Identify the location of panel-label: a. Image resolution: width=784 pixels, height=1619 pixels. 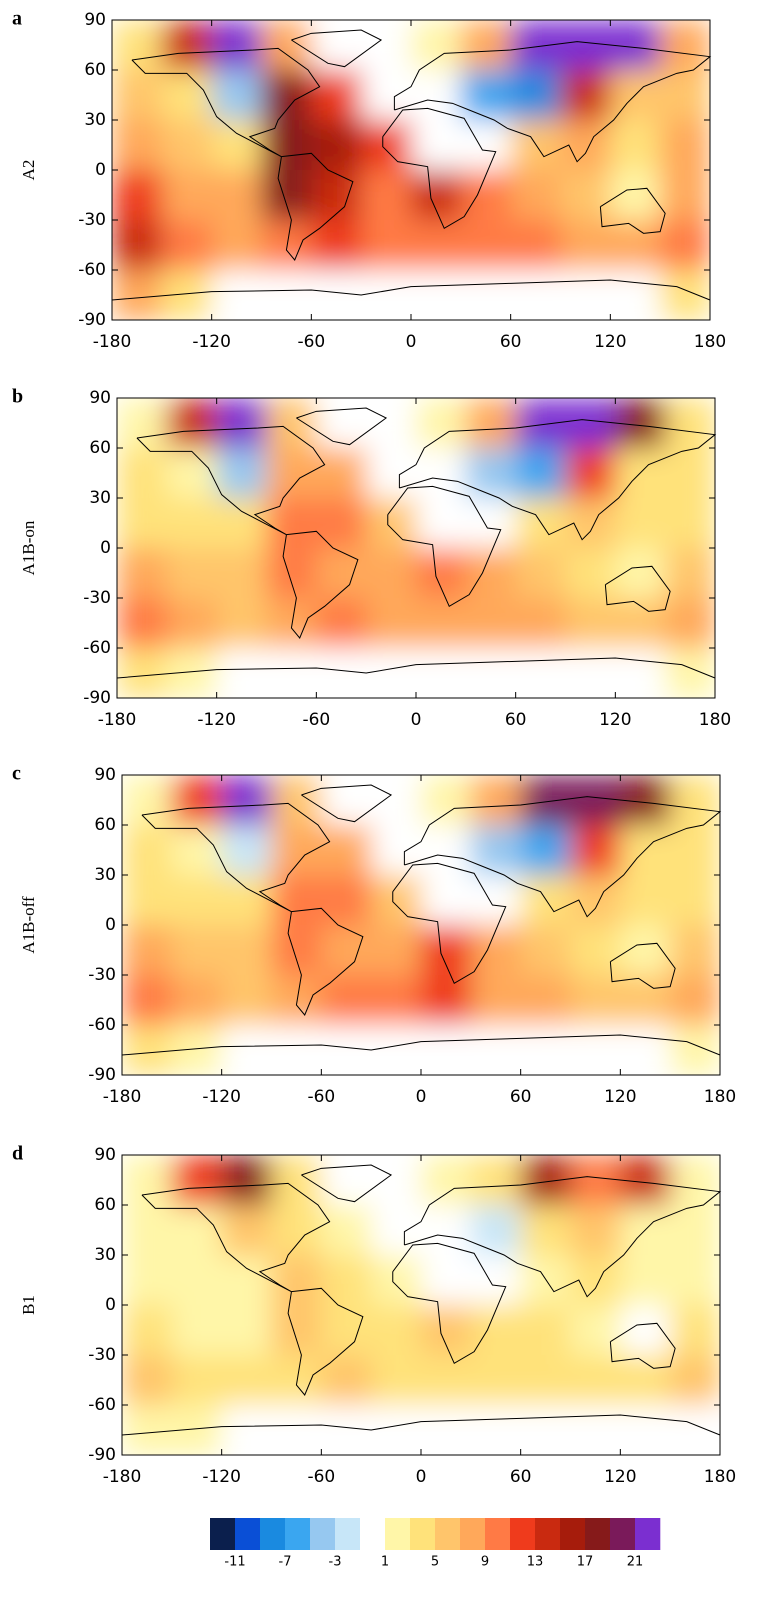
(17, 19).